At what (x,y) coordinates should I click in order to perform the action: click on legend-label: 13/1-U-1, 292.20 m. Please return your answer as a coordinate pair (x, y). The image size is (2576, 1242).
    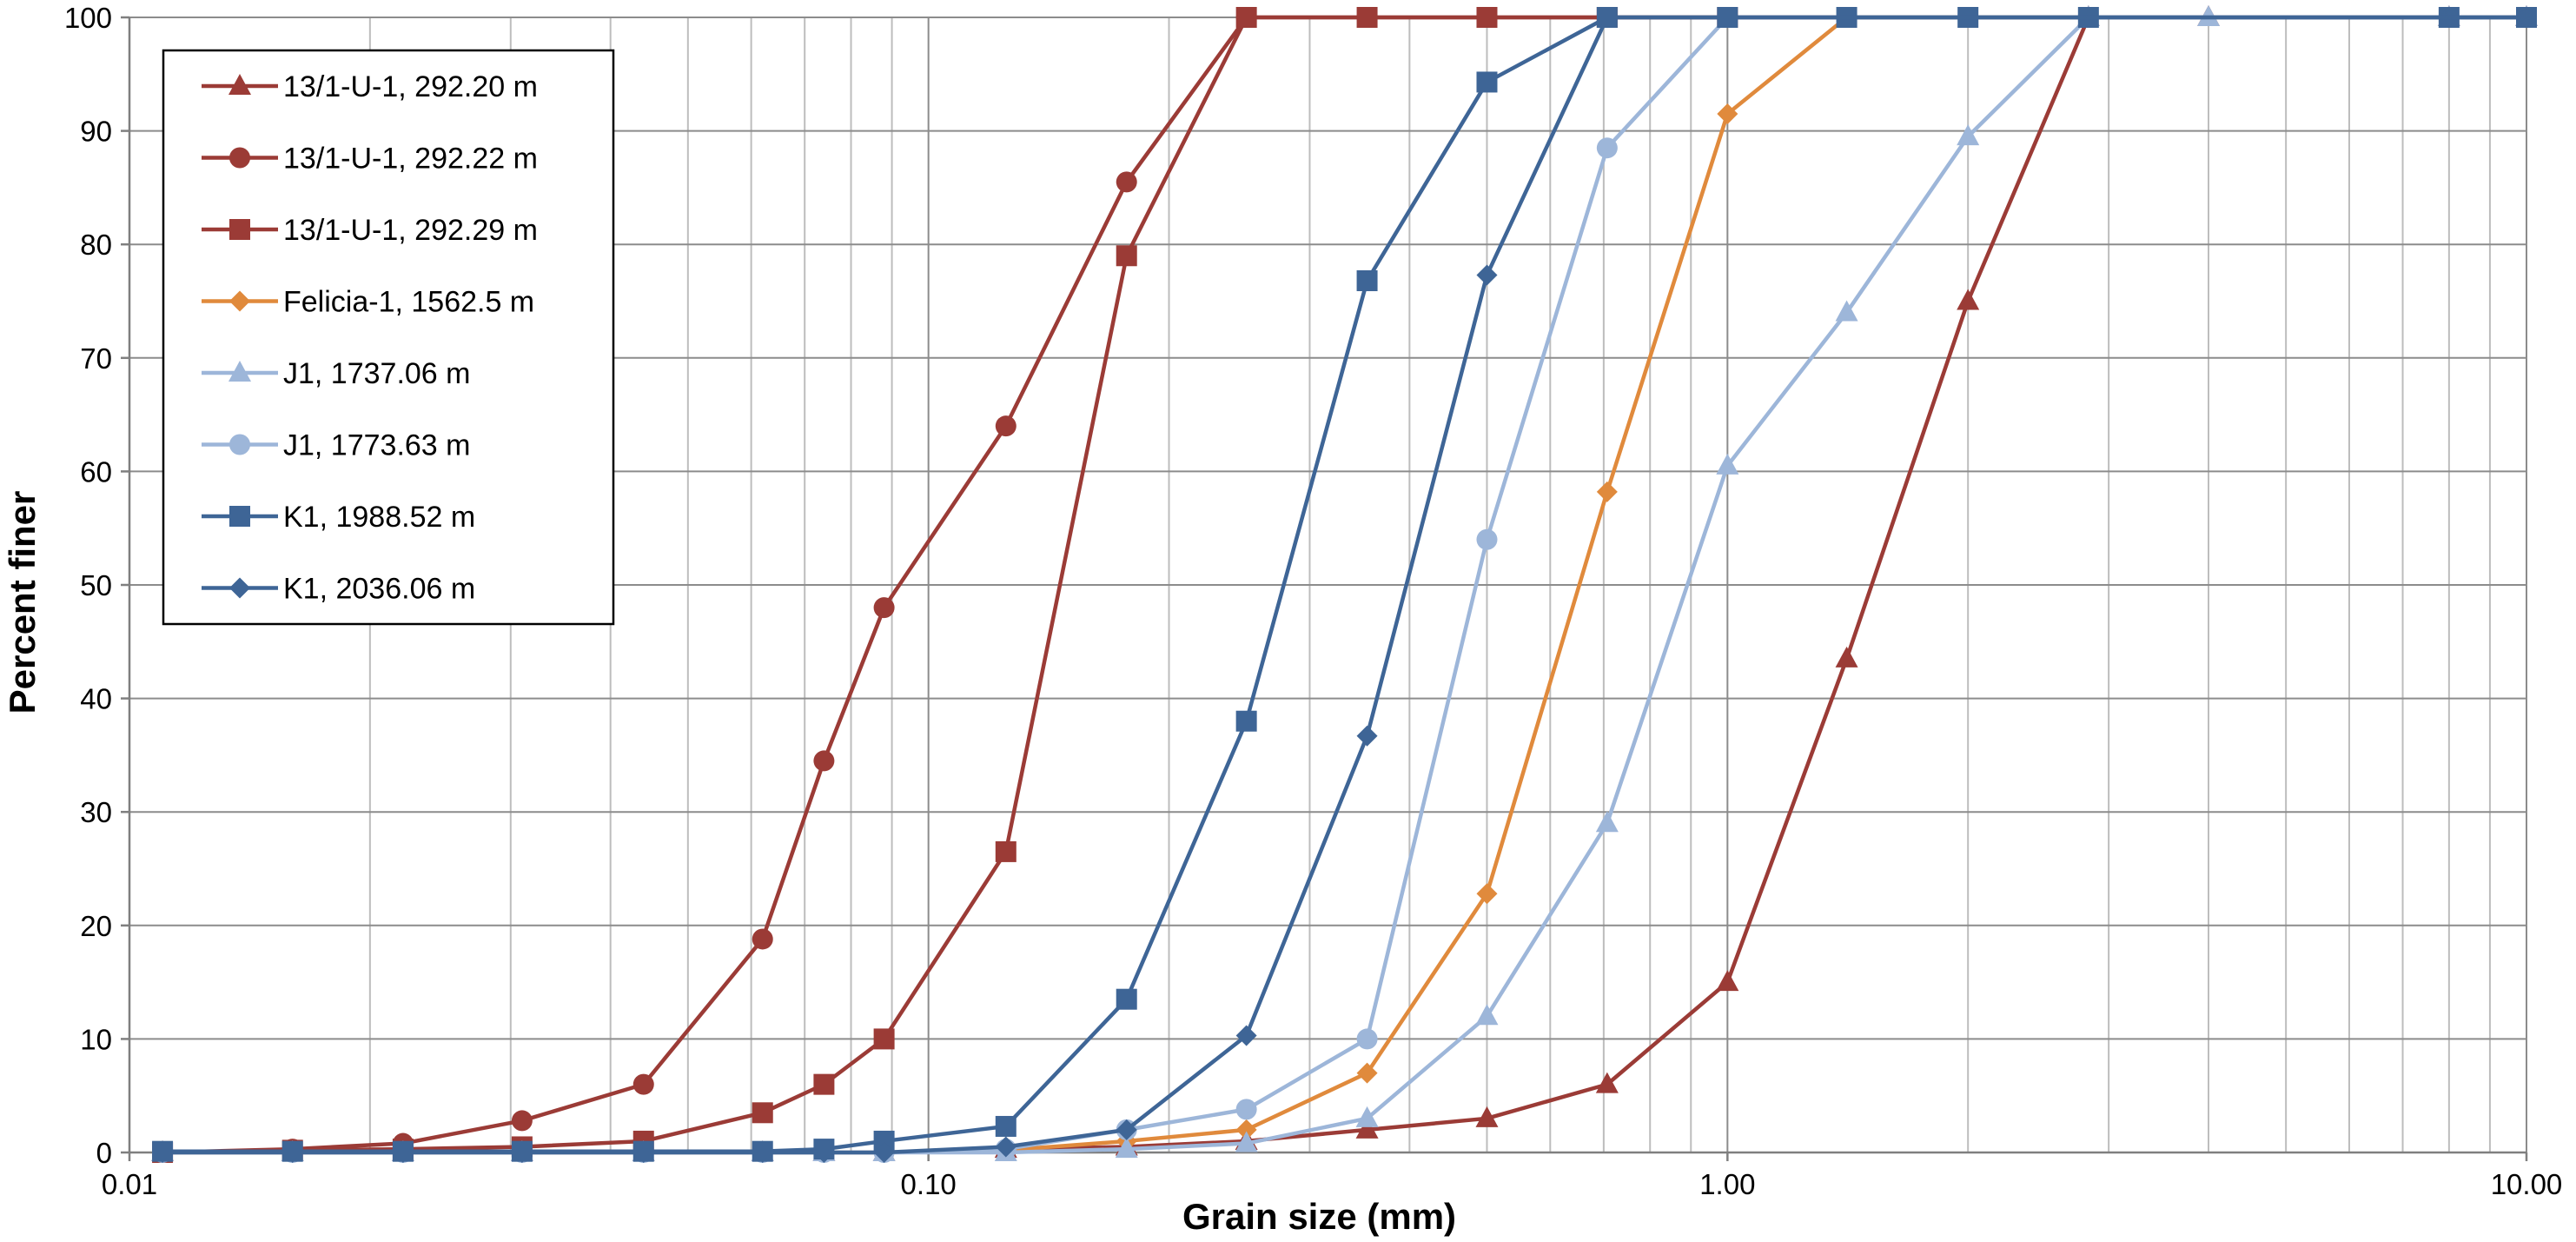
    Looking at the image, I should click on (410, 86).